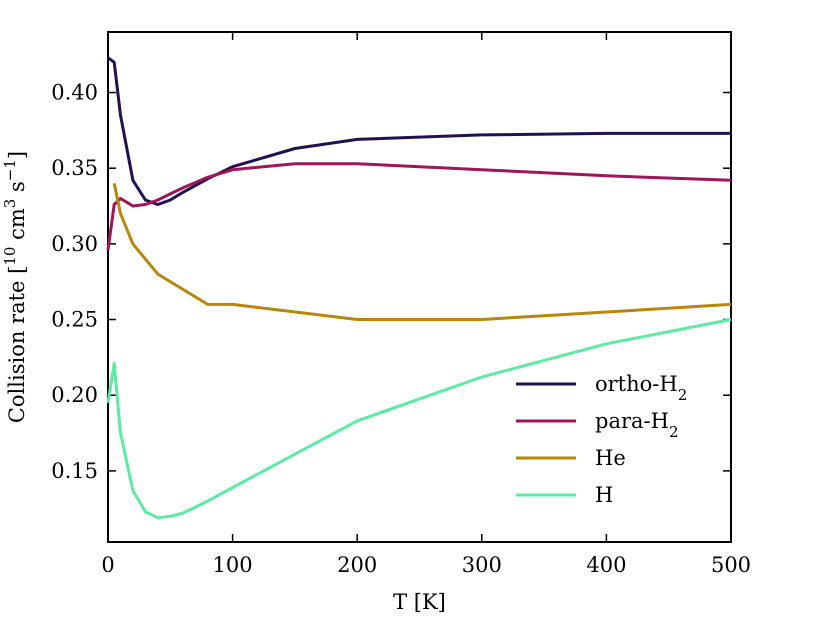 The width and height of the screenshot is (831, 623). Describe the element at coordinates (17, 345) in the screenshot. I see `ylabel-prefix: Collision rate [` at that location.